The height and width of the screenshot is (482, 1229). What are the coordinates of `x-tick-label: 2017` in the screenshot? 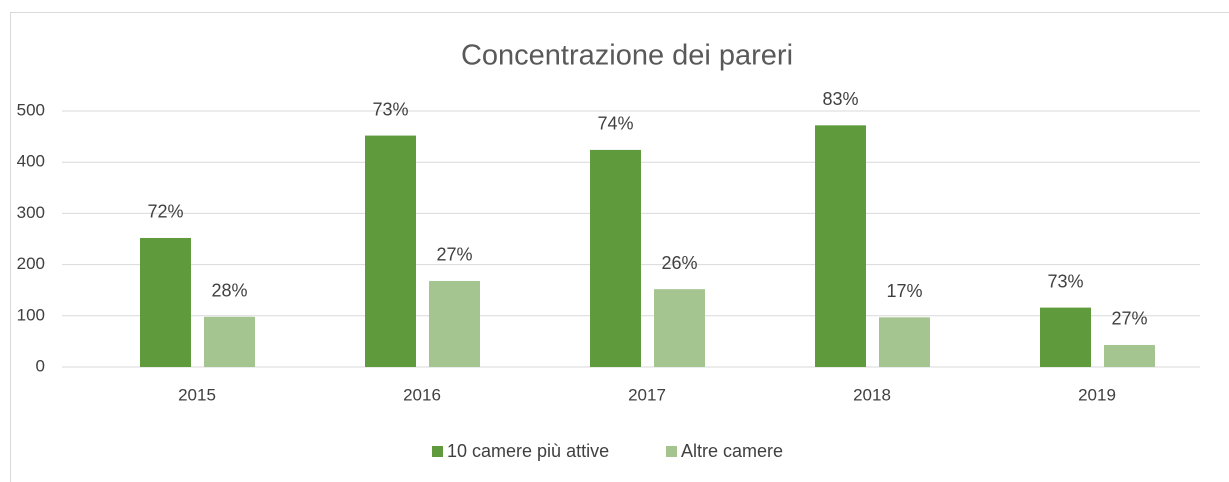 It's located at (647, 394).